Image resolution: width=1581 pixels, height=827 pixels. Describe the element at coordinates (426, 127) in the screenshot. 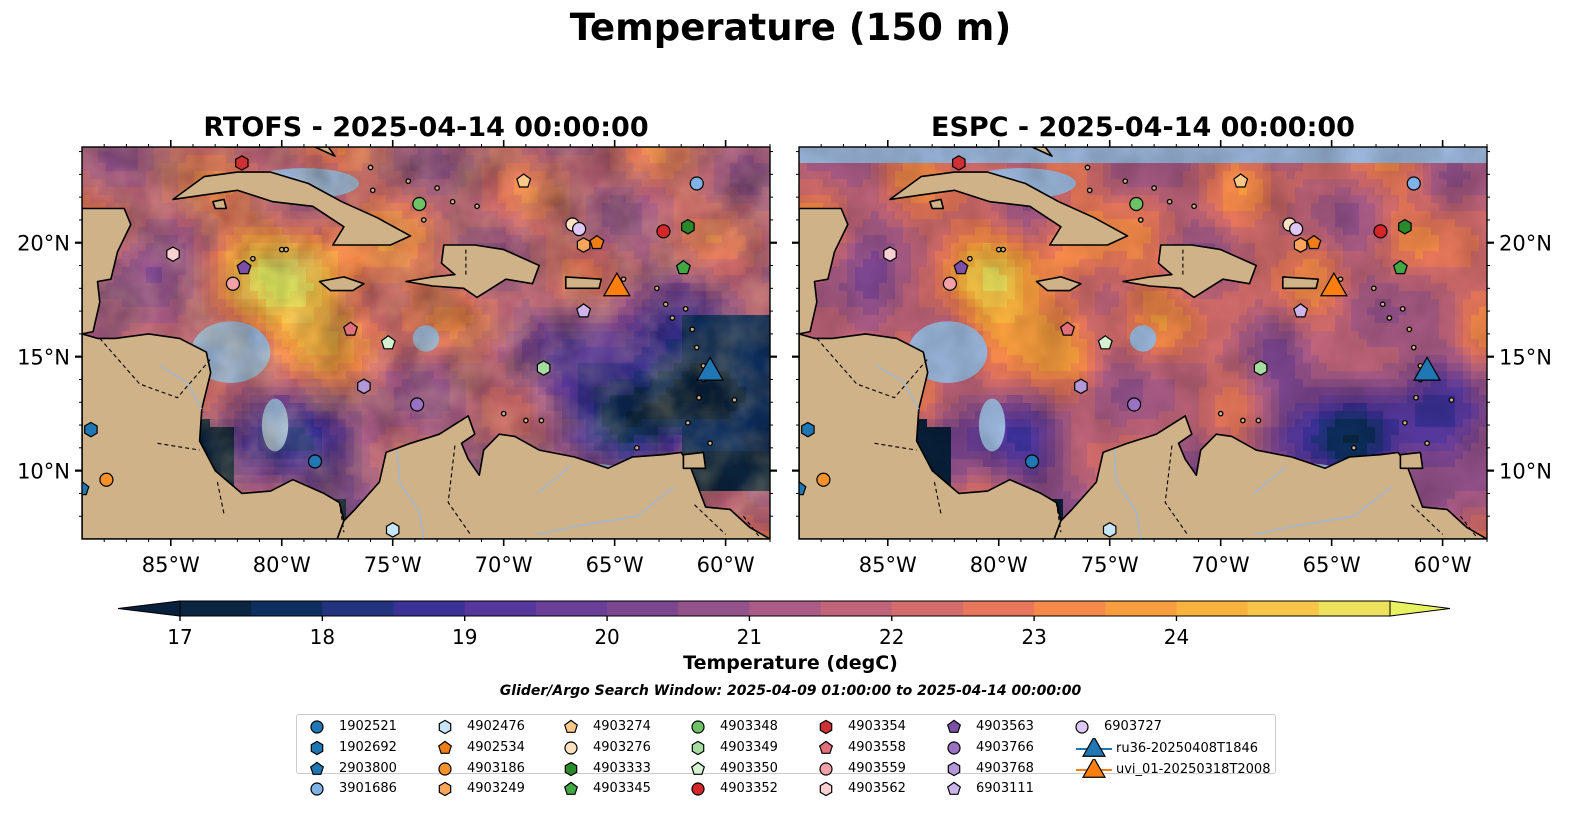

I see `rtofs-panel-title: RTOFS - 2025-04-14 00:00:00` at that location.